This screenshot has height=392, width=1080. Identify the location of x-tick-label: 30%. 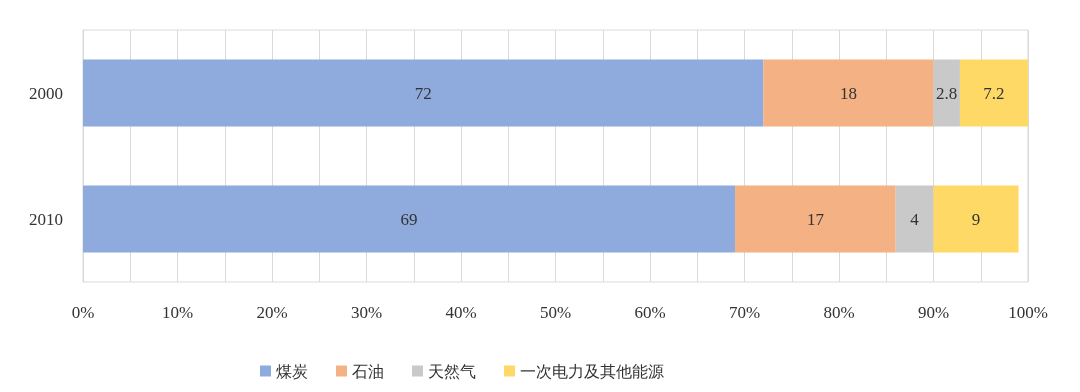
(366, 312).